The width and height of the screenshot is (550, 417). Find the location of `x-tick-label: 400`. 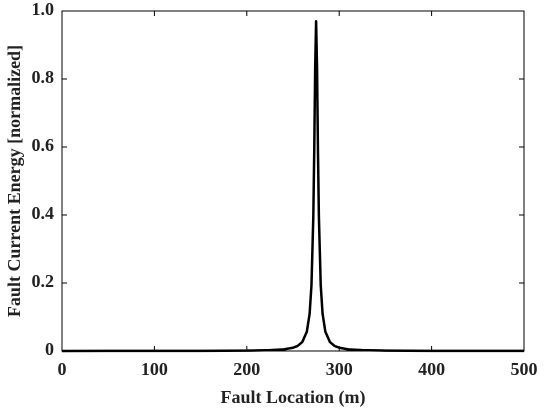

x-tick-label: 400 is located at coordinates (431, 369).